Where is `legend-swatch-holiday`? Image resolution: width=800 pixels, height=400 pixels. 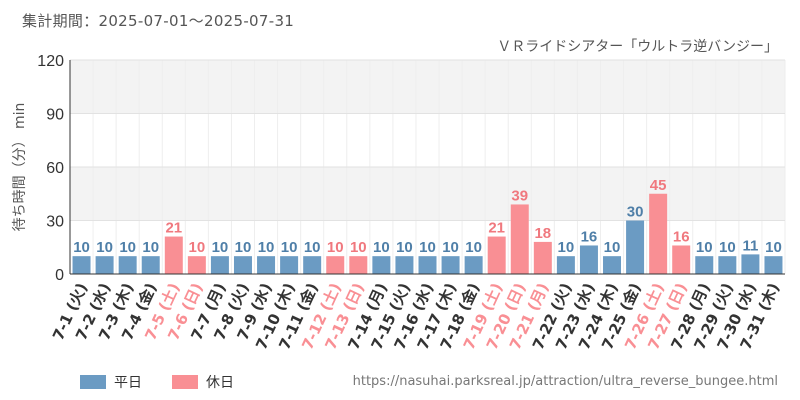
legend-swatch-holiday is located at coordinates (185, 382).